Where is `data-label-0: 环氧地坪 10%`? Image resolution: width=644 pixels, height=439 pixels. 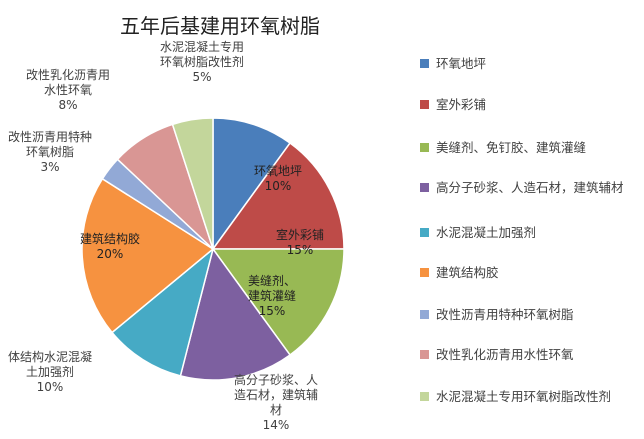 data-label-0: 环氧地坪 10% is located at coordinates (278, 179).